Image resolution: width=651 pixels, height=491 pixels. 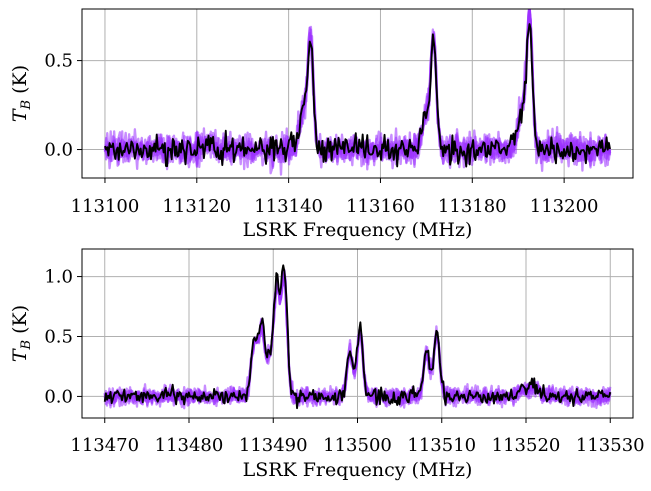 What do you see at coordinates (196, 206) in the screenshot?
I see `x-tick-label: 113120` at bounding box center [196, 206].